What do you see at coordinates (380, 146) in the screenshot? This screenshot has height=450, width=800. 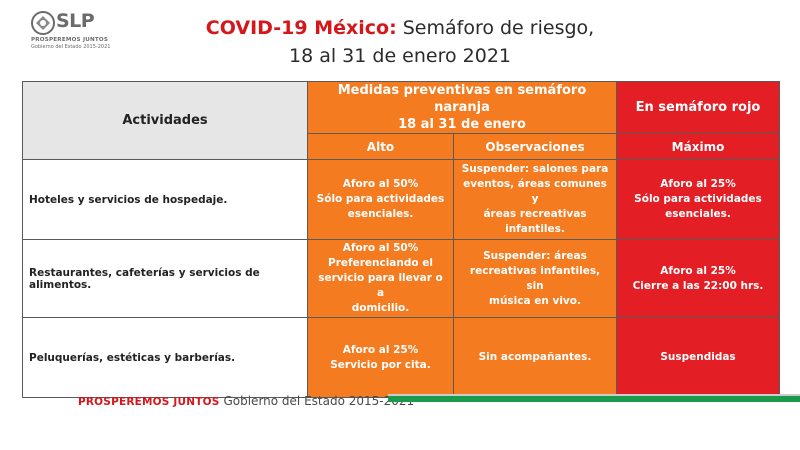 I see `subheader-alto: Alto` at bounding box center [380, 146].